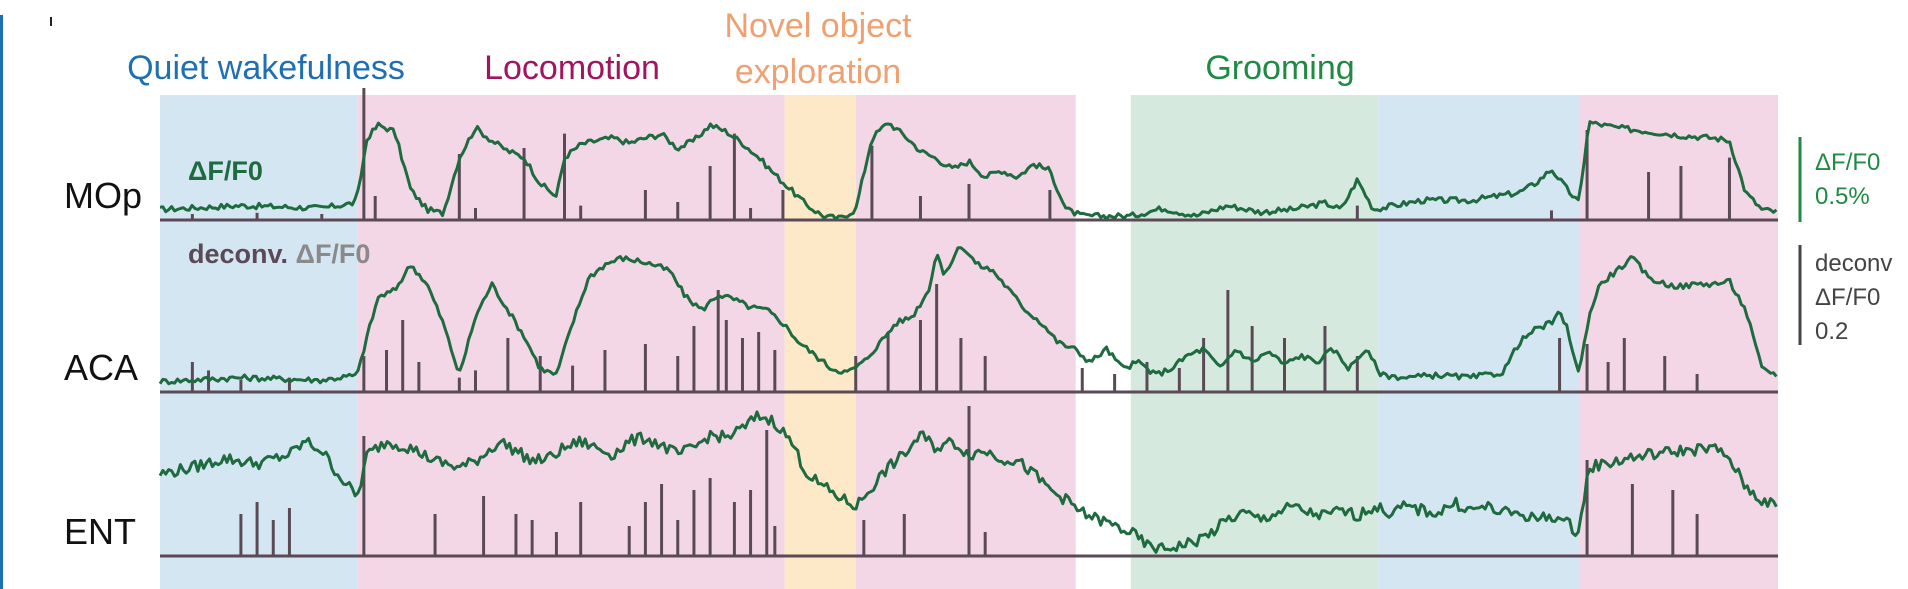 The height and width of the screenshot is (589, 1908). I want to click on dff-legend-label: ΔF/F0, so click(225, 171).